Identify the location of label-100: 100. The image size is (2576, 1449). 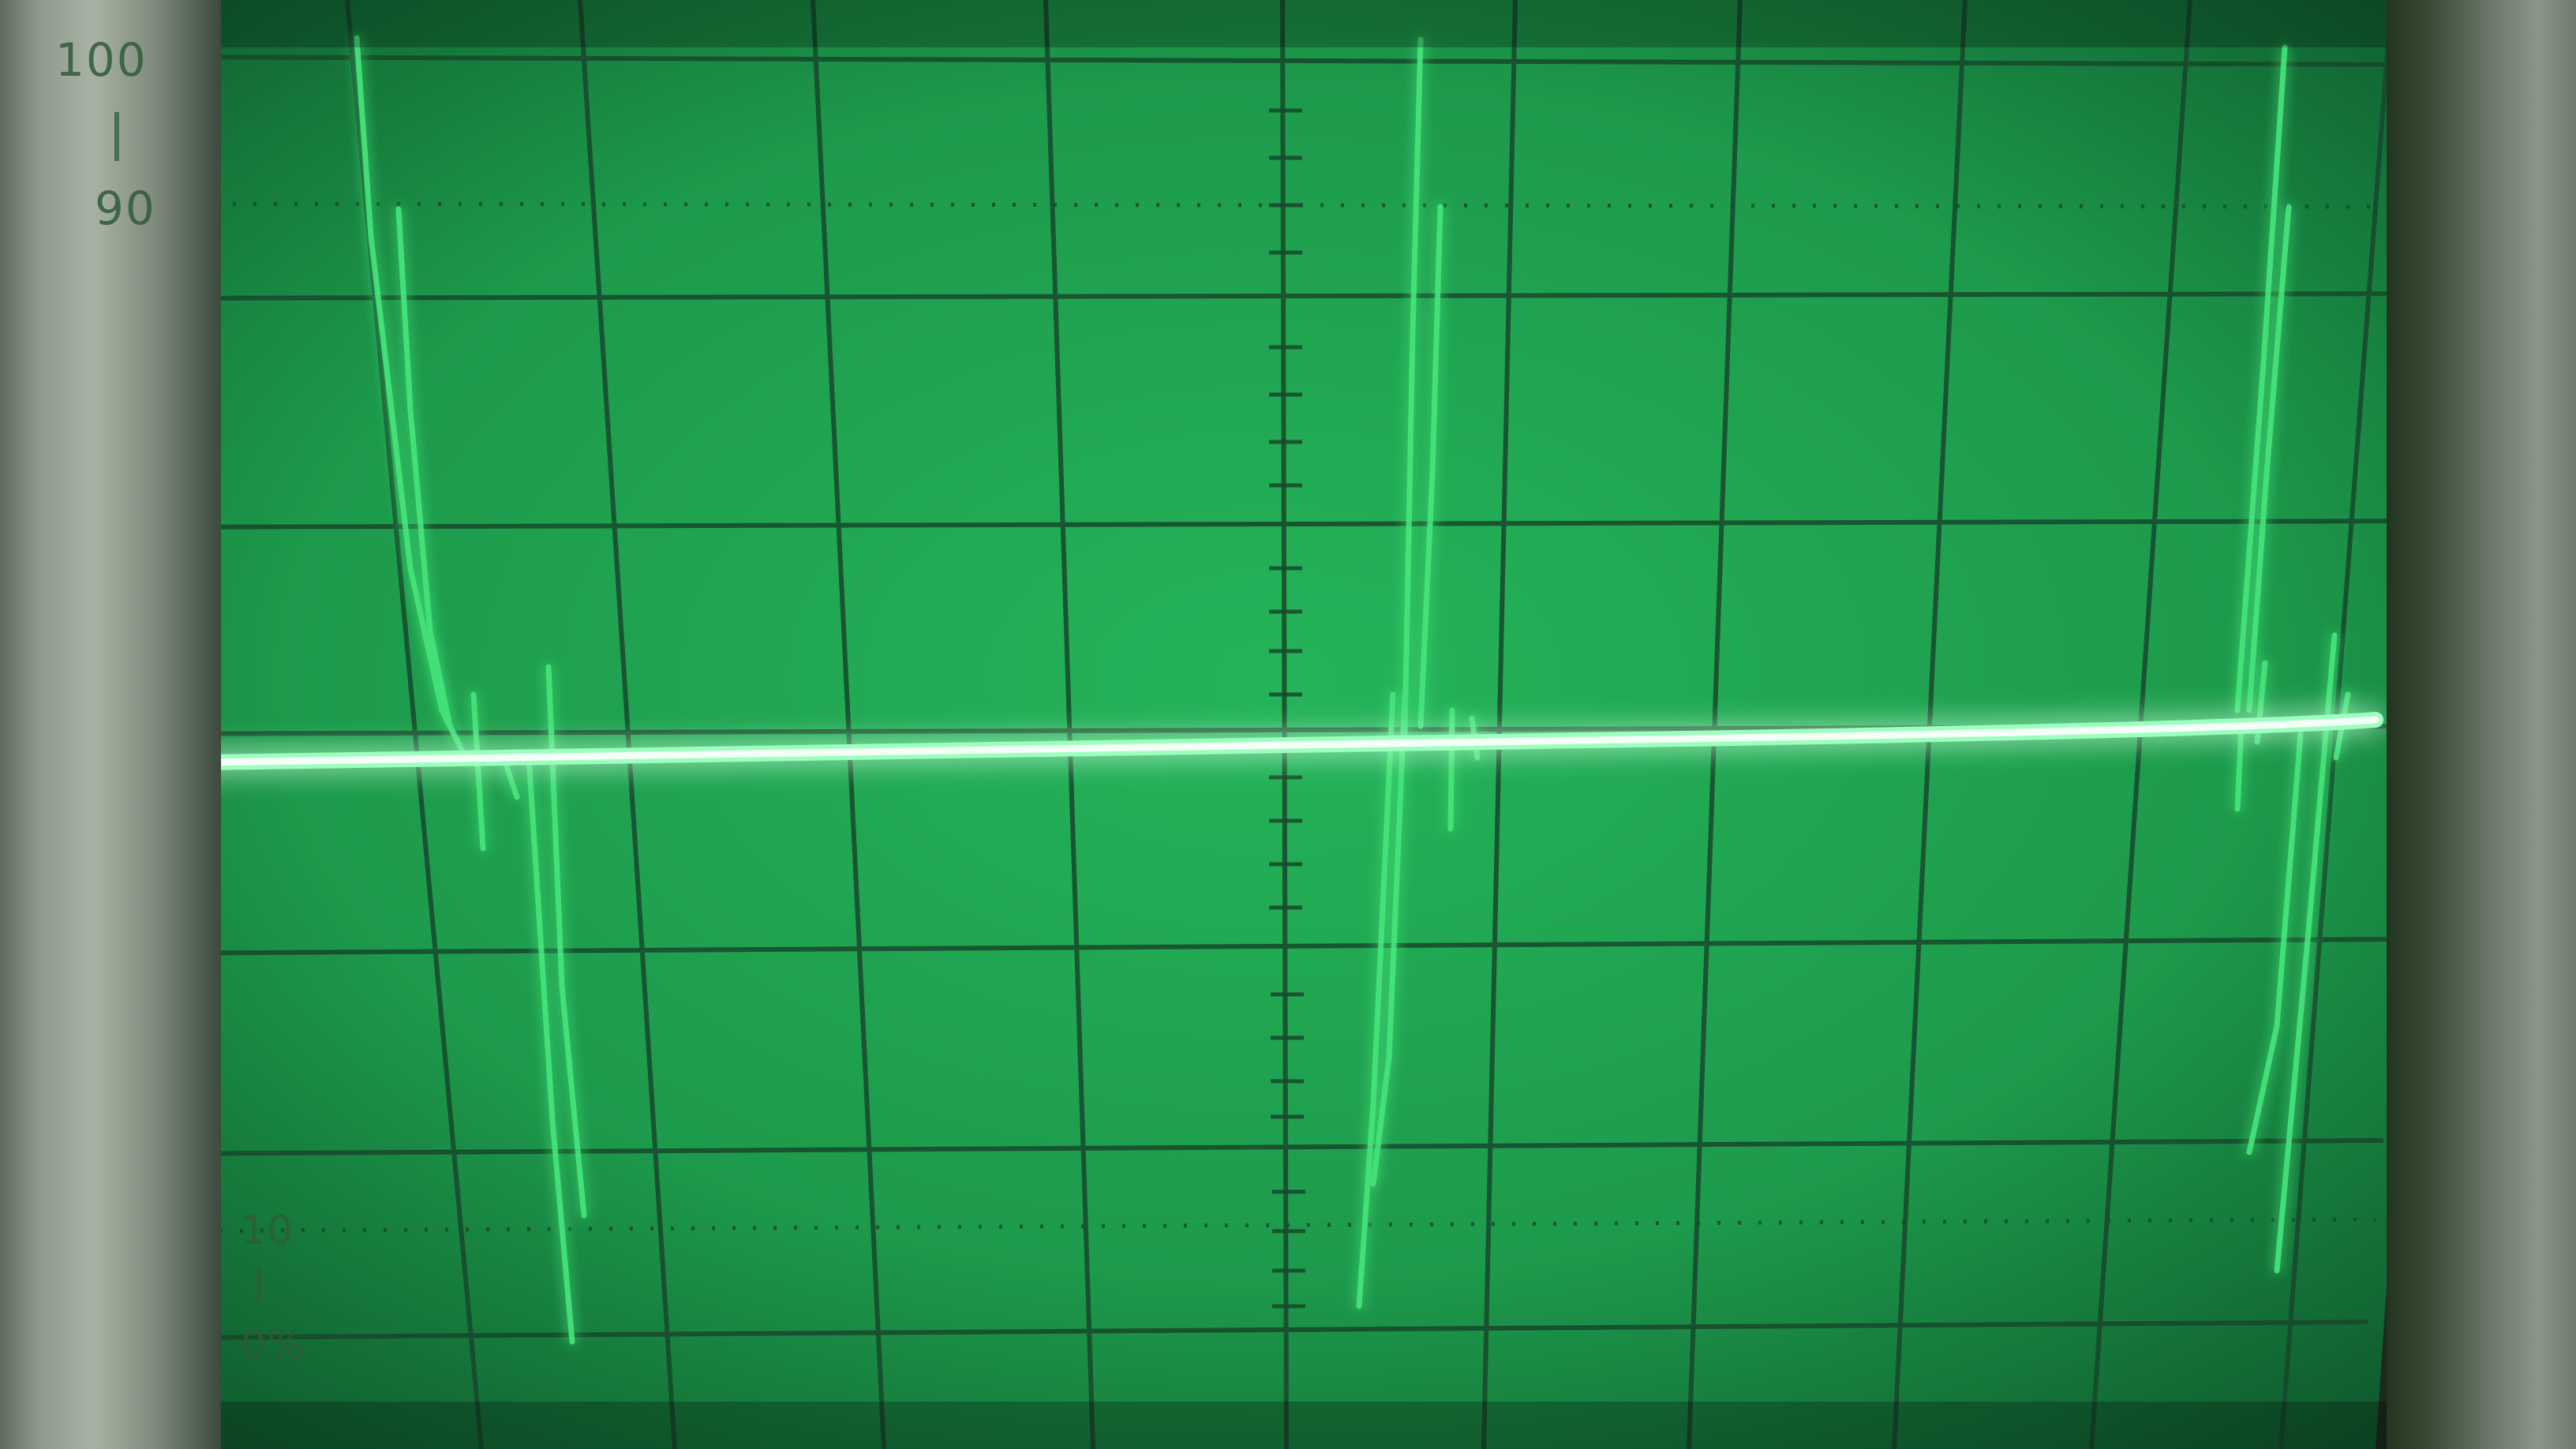
(101, 60).